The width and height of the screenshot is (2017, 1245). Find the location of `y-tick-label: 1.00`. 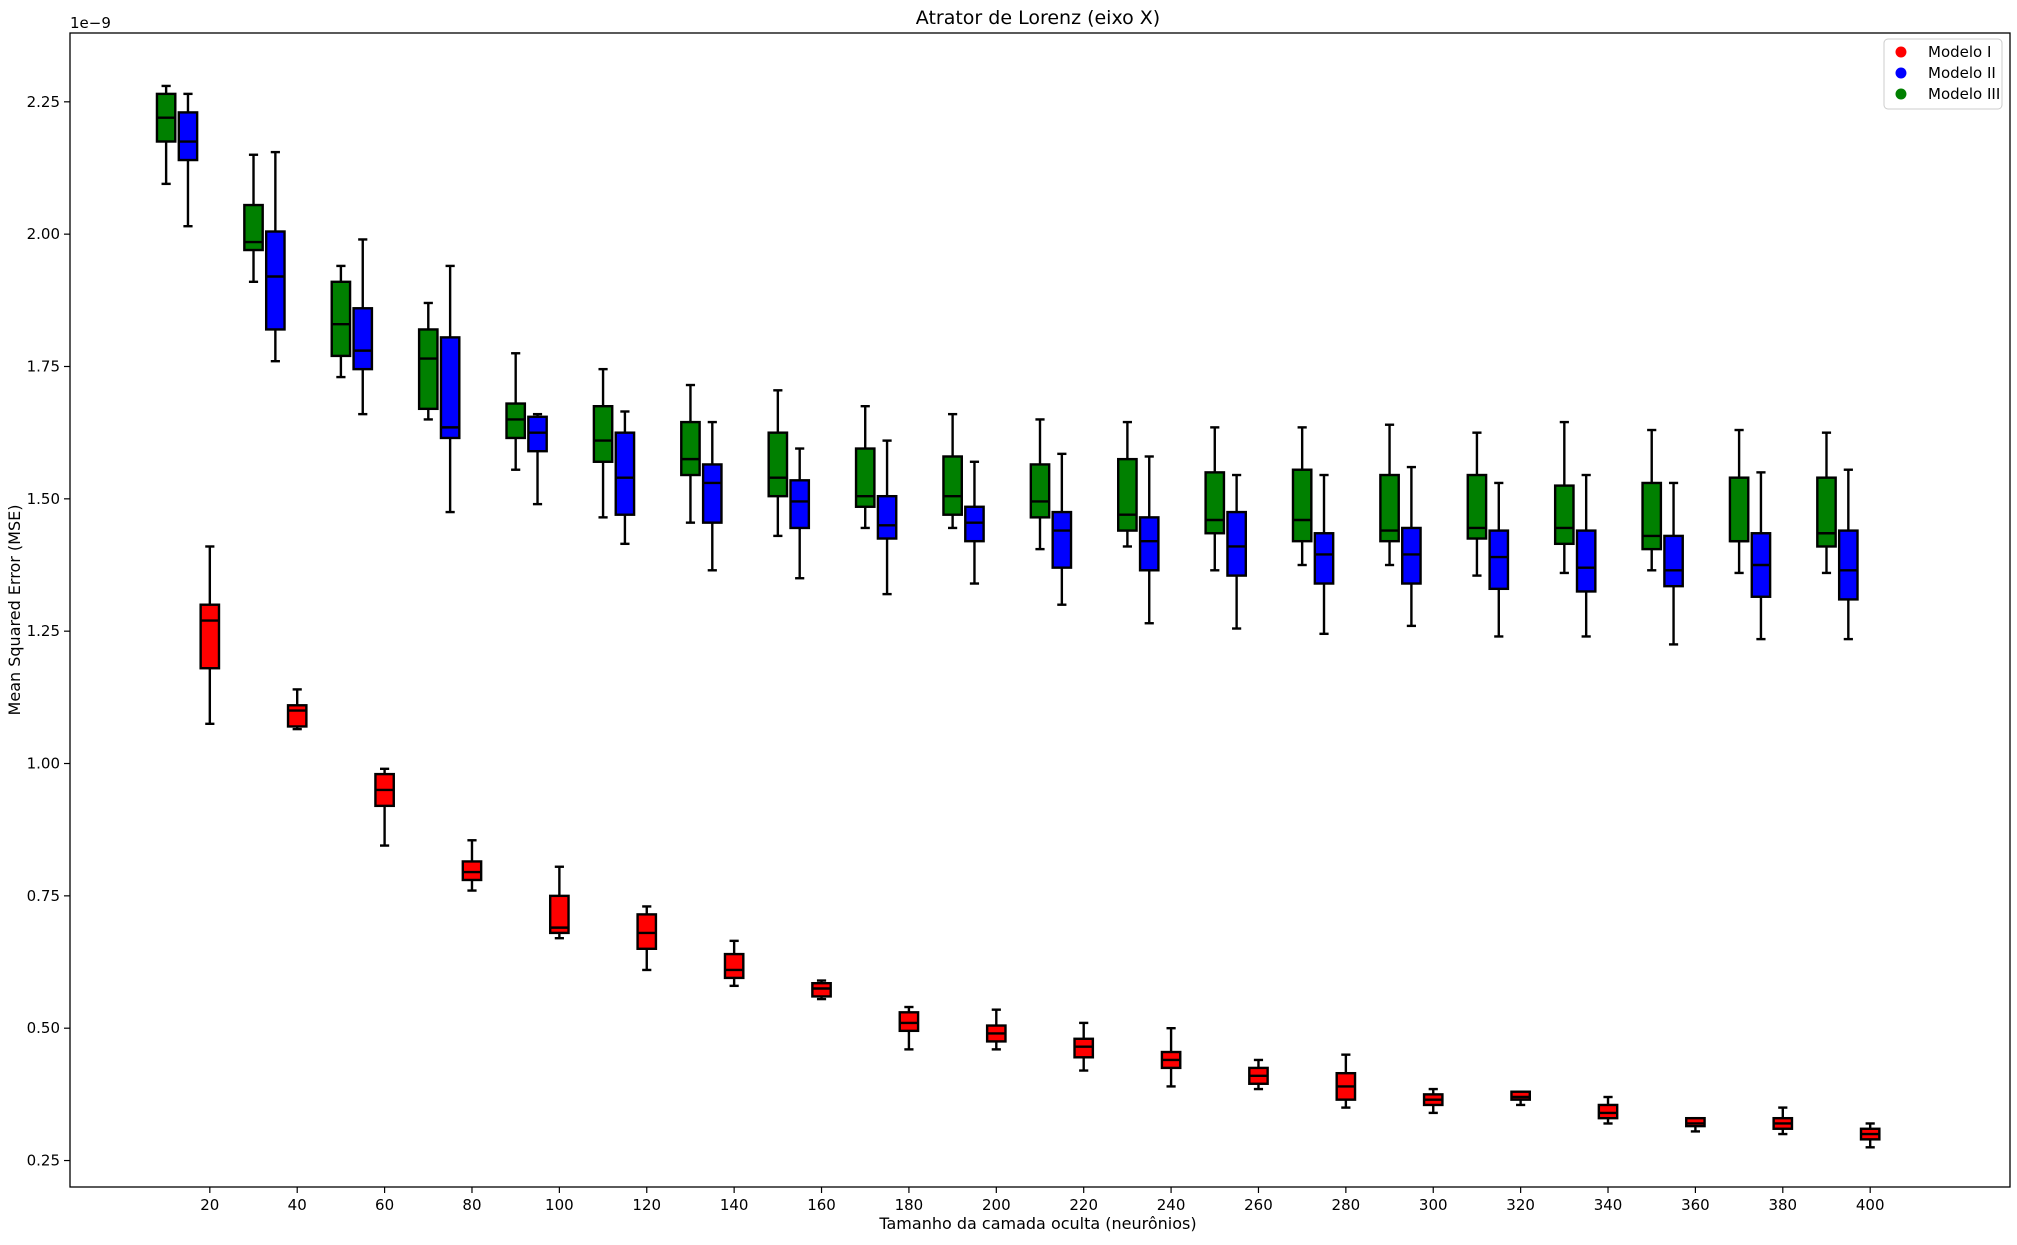

y-tick-label: 1.00 is located at coordinates (43, 764).